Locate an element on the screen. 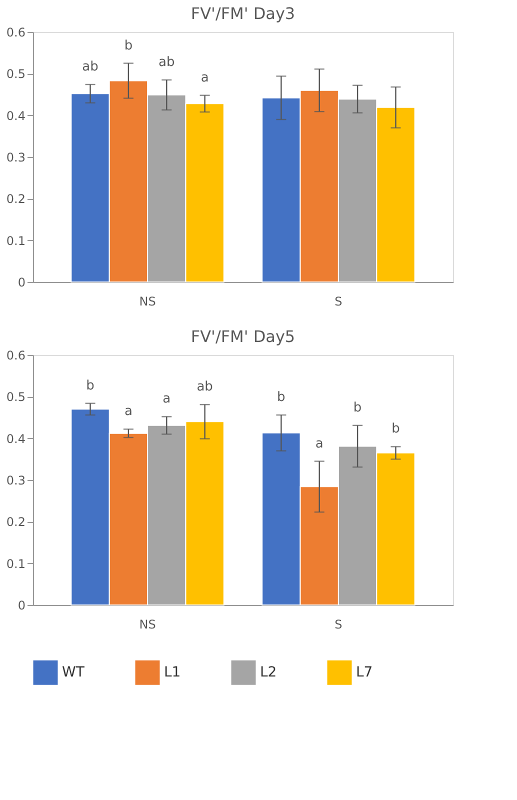 The height and width of the screenshot is (800, 517). legend-label: L1 is located at coordinates (172, 672).